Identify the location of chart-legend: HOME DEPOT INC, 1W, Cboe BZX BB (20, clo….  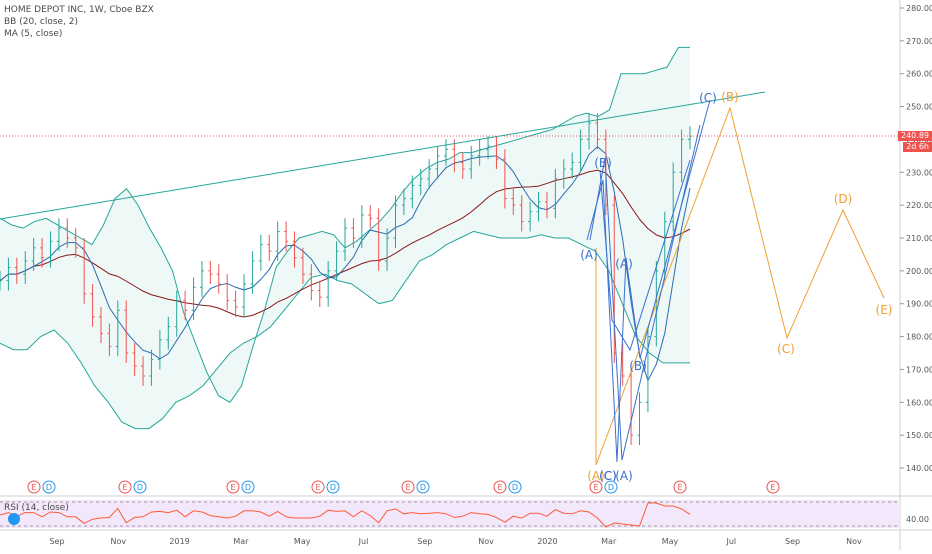
(79, 22).